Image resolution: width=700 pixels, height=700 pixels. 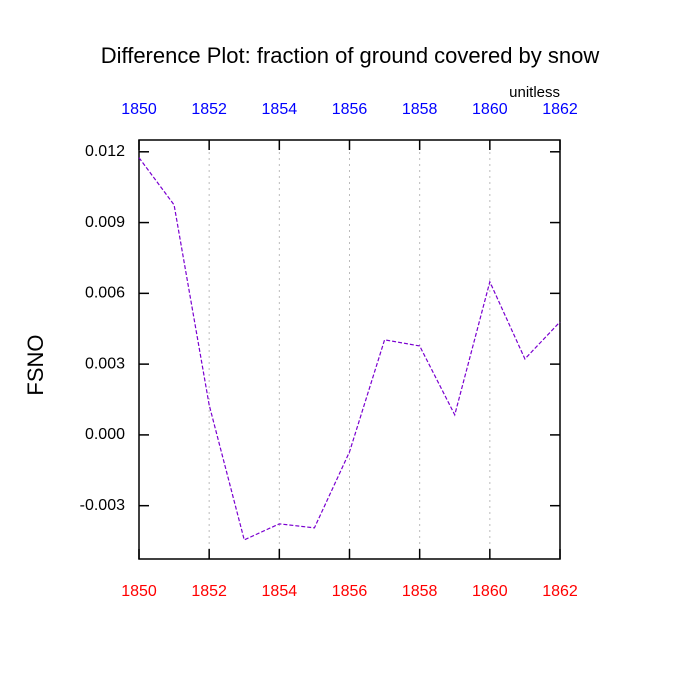 What do you see at coordinates (420, 109) in the screenshot?
I see `top-tick-label: 1858` at bounding box center [420, 109].